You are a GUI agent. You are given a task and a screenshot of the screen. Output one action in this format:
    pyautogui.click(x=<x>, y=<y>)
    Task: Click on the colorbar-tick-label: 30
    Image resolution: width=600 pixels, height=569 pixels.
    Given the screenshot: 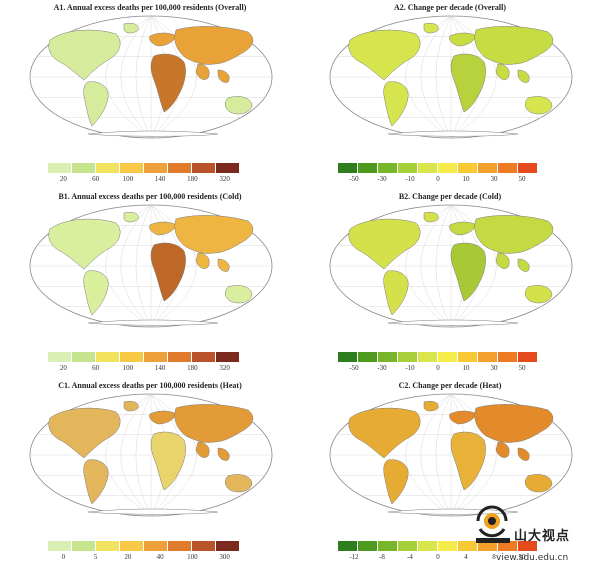 What is the action you would take?
    pyautogui.click(x=494, y=368)
    